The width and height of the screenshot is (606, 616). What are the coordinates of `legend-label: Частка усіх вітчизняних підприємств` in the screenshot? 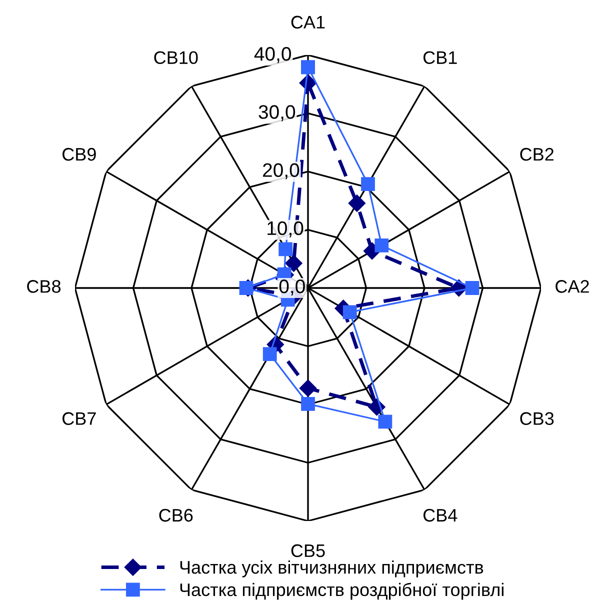 It's located at (332, 569).